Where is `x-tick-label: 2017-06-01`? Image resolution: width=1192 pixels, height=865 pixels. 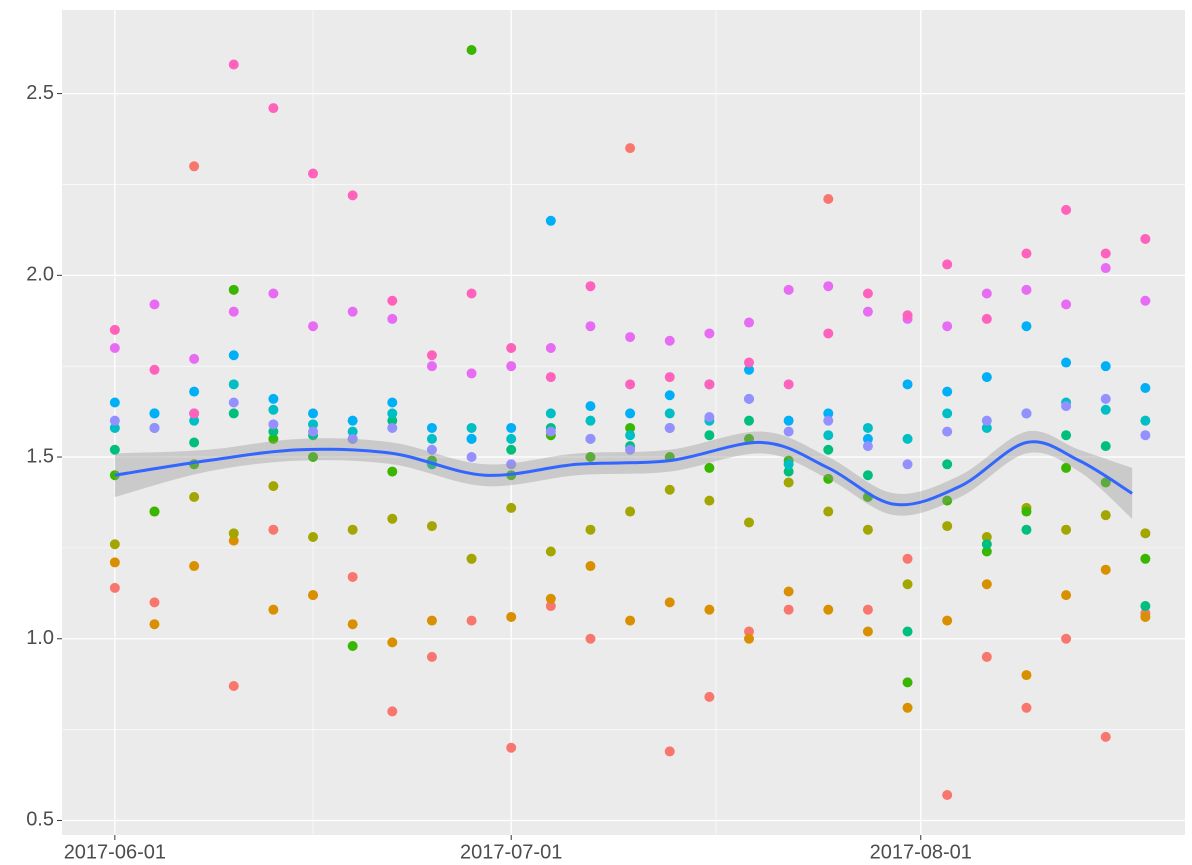
x-tick-label: 2017-06-01 is located at coordinates (115, 852).